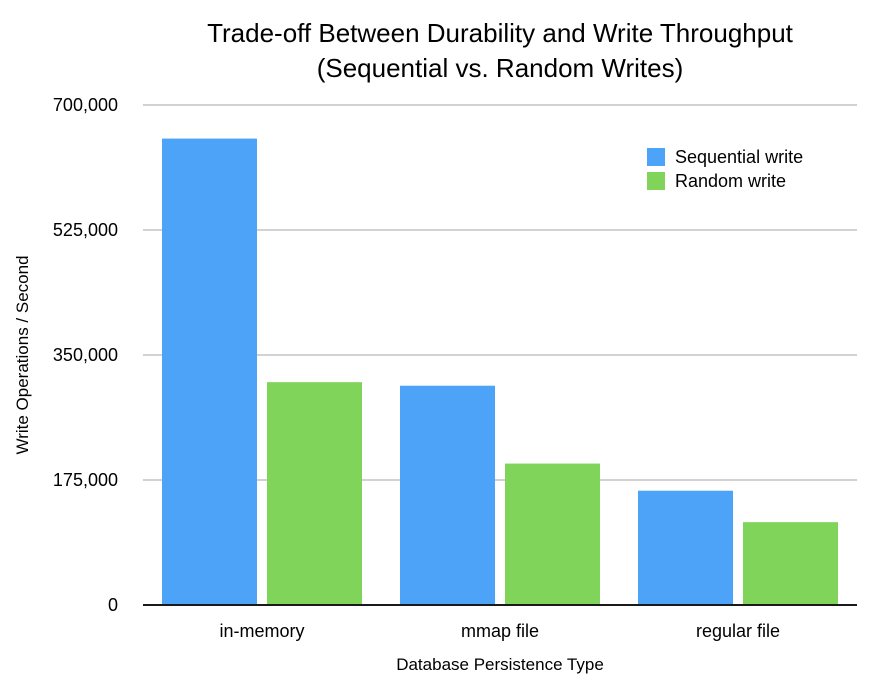  Describe the element at coordinates (261, 631) in the screenshot. I see `x-tick-label: in-memory` at that location.